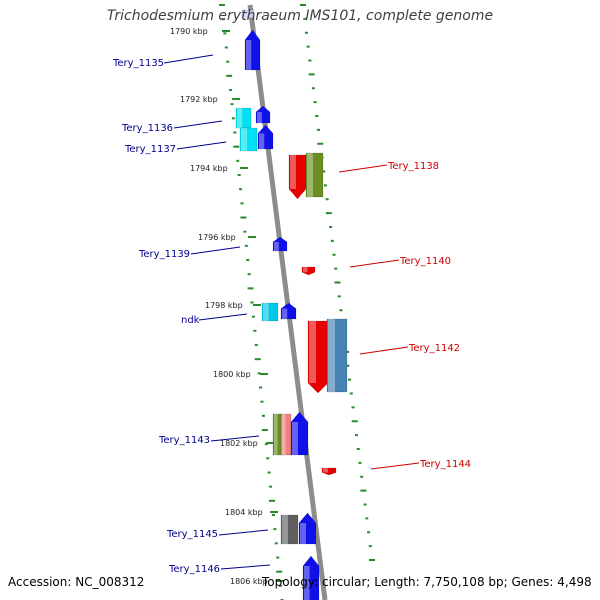  Describe the element at coordinates (224, 305) in the screenshot. I see `kbp-marker: 1798 kbp` at that location.